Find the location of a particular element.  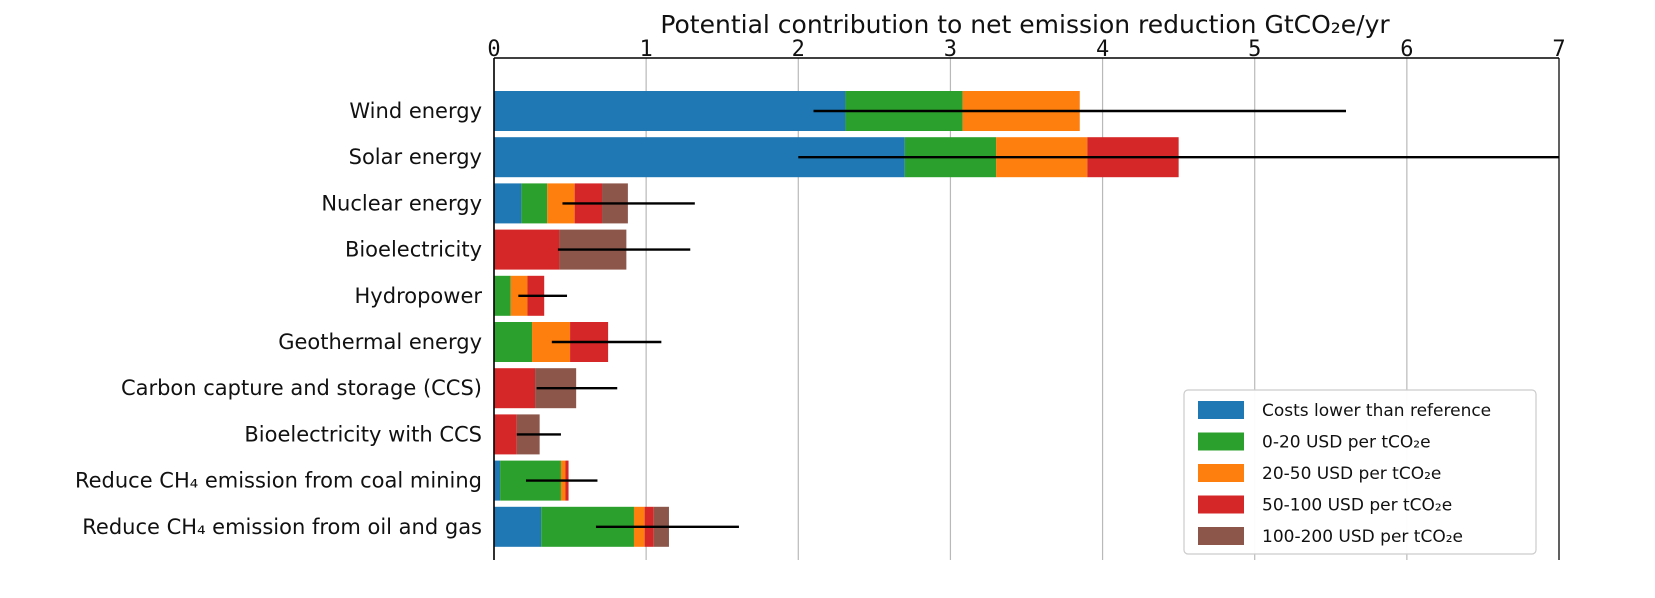

legend-label: 20-50 USD per tCO₂e is located at coordinates (1351, 474).